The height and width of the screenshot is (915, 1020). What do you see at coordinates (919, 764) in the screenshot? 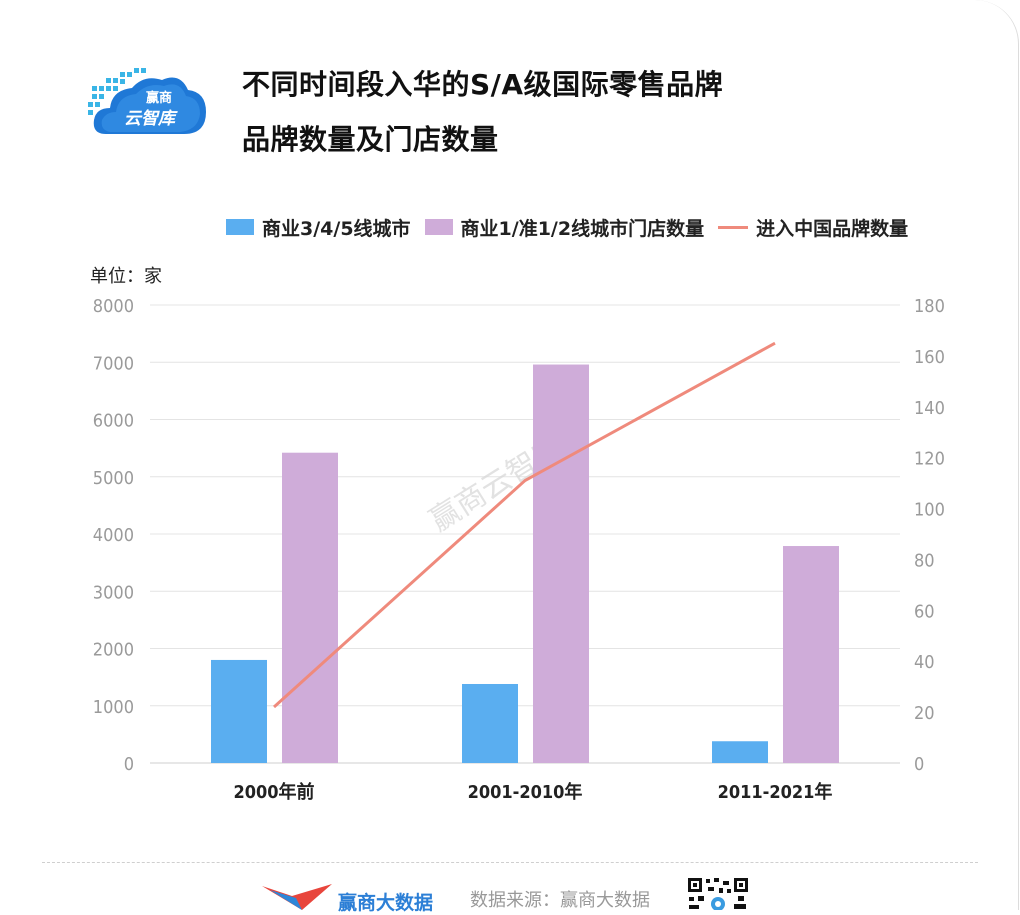
I see `right-axis-tick-label: 0` at bounding box center [919, 764].